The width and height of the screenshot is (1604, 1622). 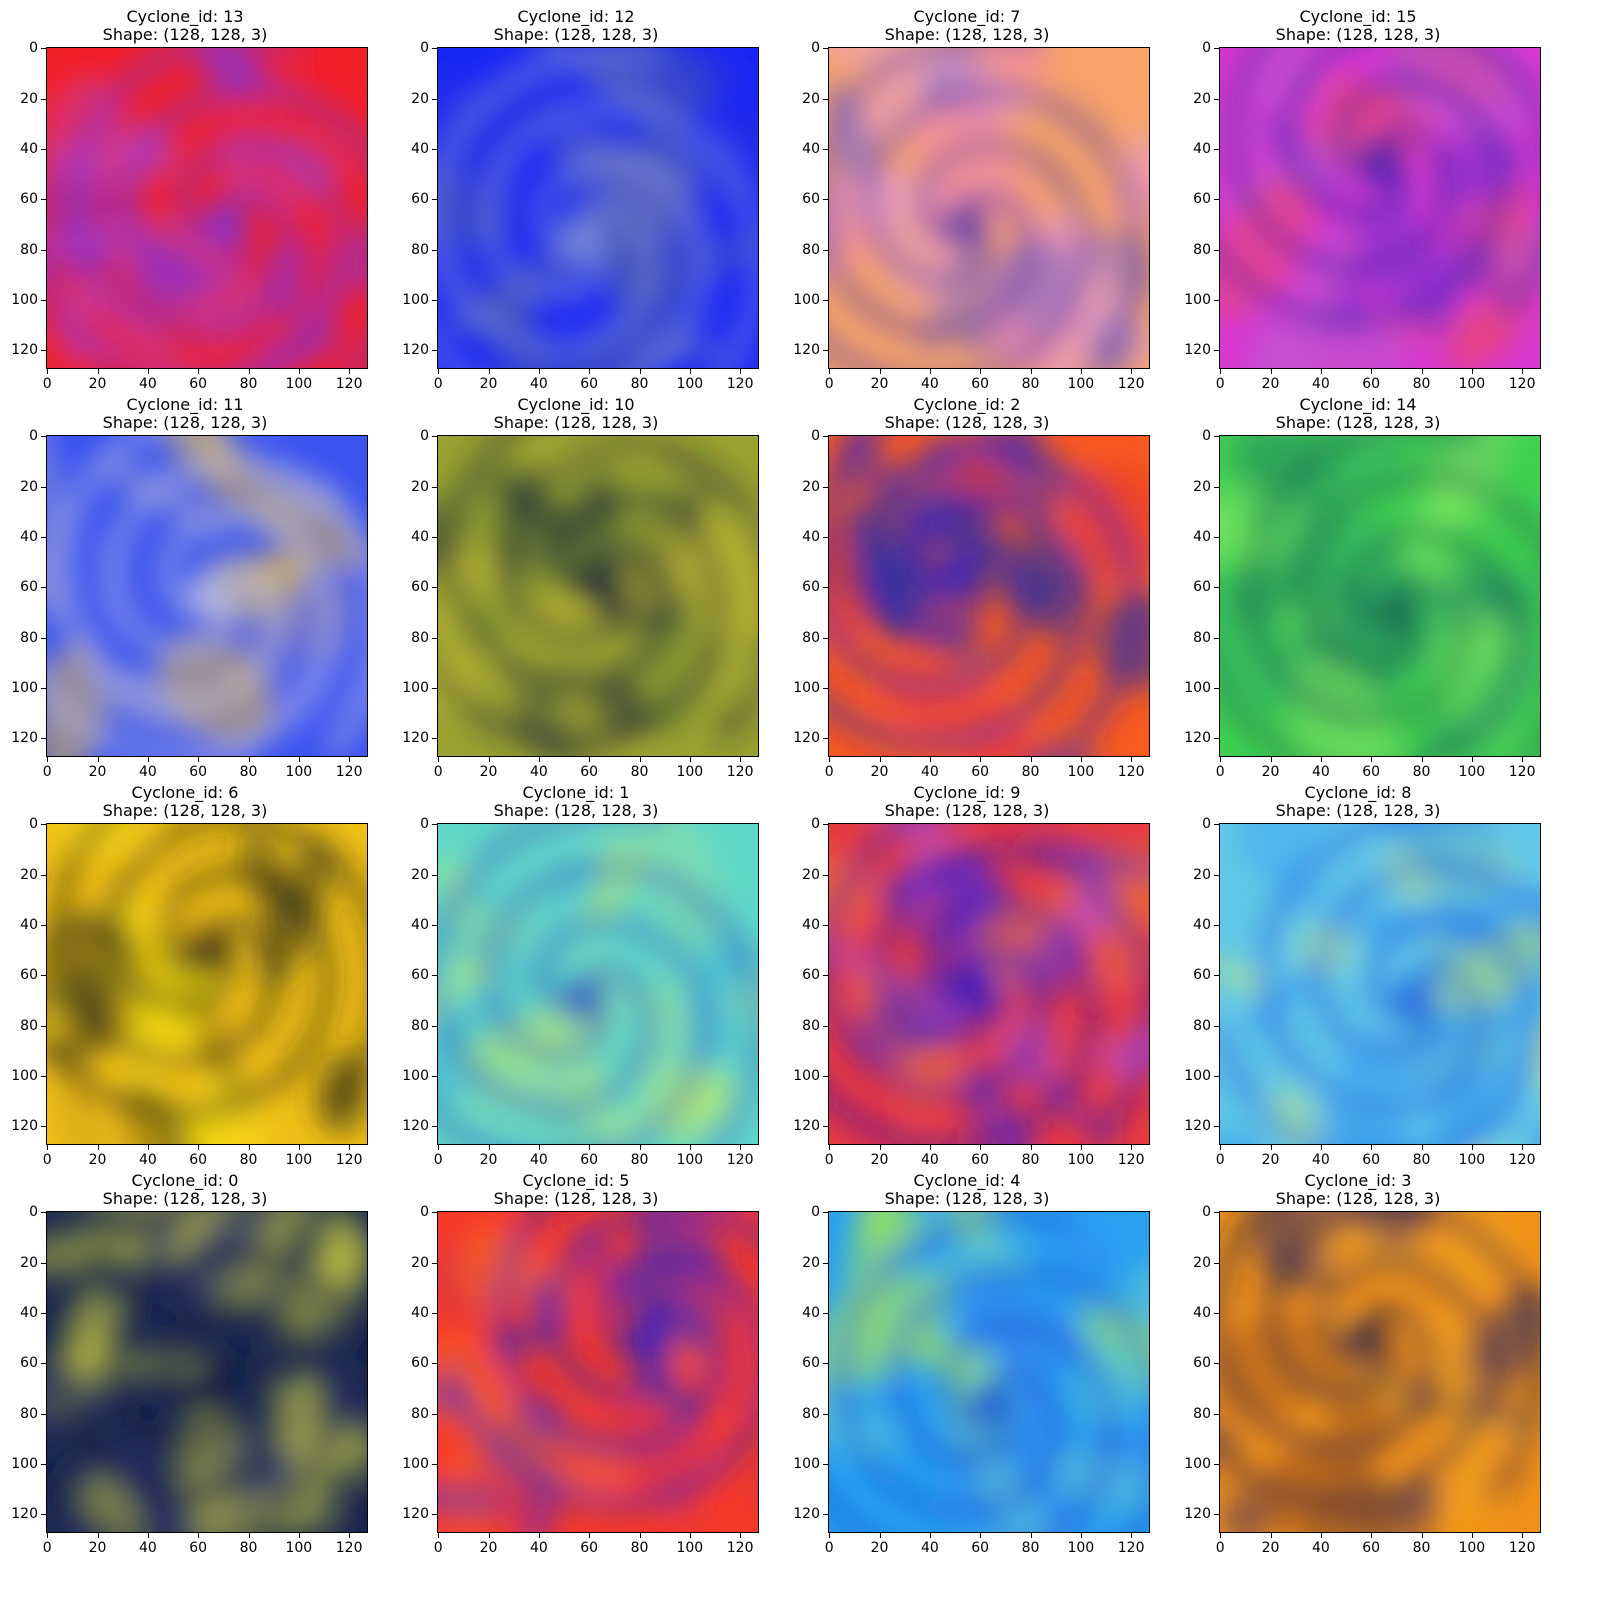 What do you see at coordinates (929, 384) in the screenshot?
I see `x-tick-label: 40` at bounding box center [929, 384].